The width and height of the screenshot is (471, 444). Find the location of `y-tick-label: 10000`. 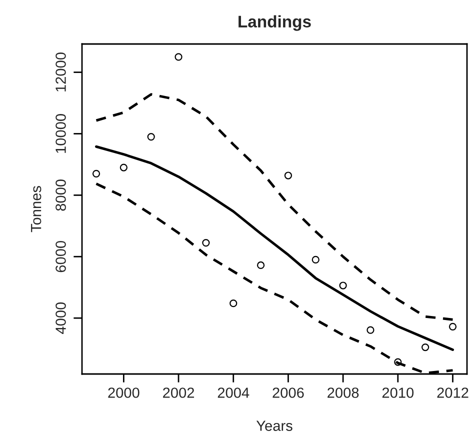

y-tick-label: 10000 is located at coordinates (61, 133).